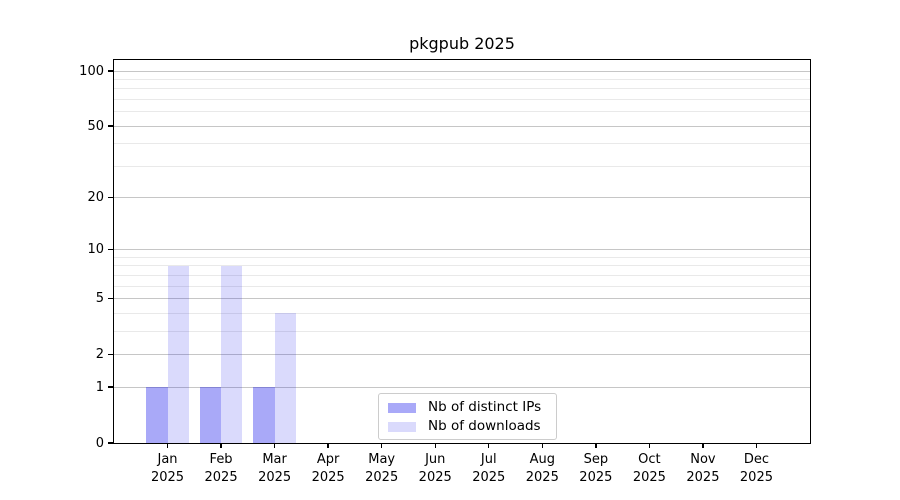 The image size is (900, 500). Describe the element at coordinates (435, 468) in the screenshot. I see `x-tick-label-jun: Jun 2025` at that location.